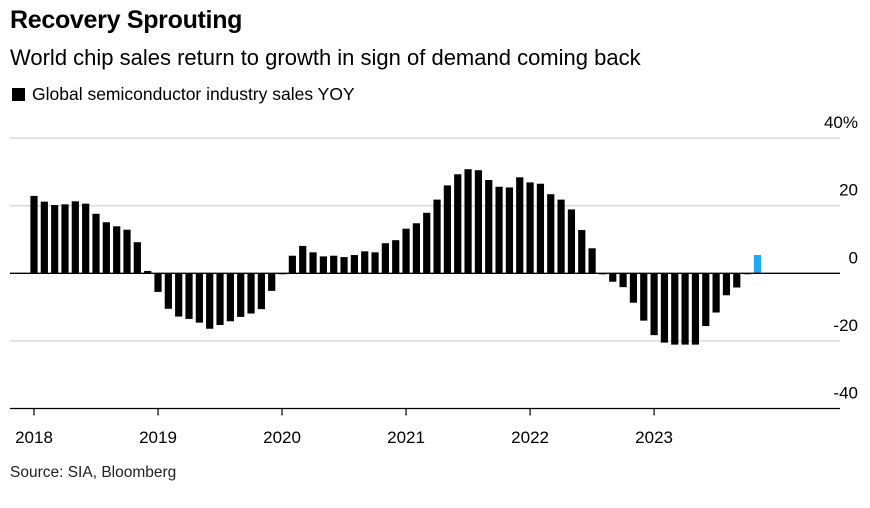  What do you see at coordinates (853, 257) in the screenshot?
I see `y-tick-label: 0` at bounding box center [853, 257].